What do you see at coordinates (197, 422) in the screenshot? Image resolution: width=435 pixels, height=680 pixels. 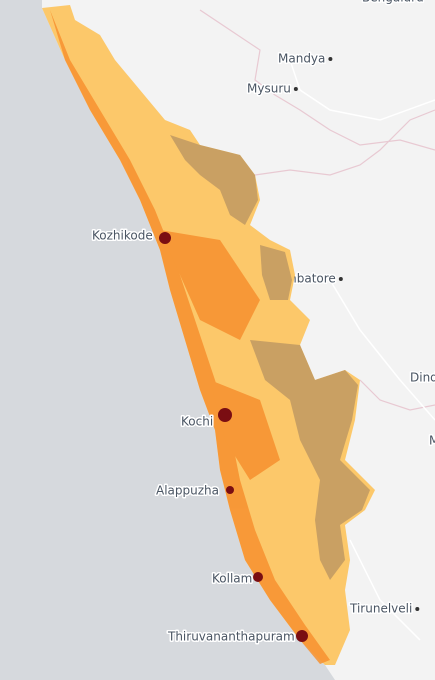 I see `place-label: Kochi` at bounding box center [197, 422].